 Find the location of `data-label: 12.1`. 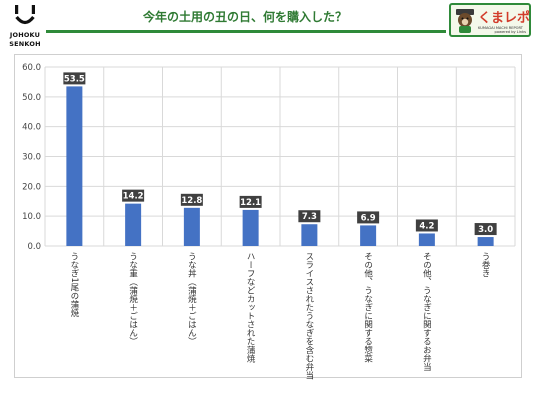

data-label: 12.1 is located at coordinates (250, 203).